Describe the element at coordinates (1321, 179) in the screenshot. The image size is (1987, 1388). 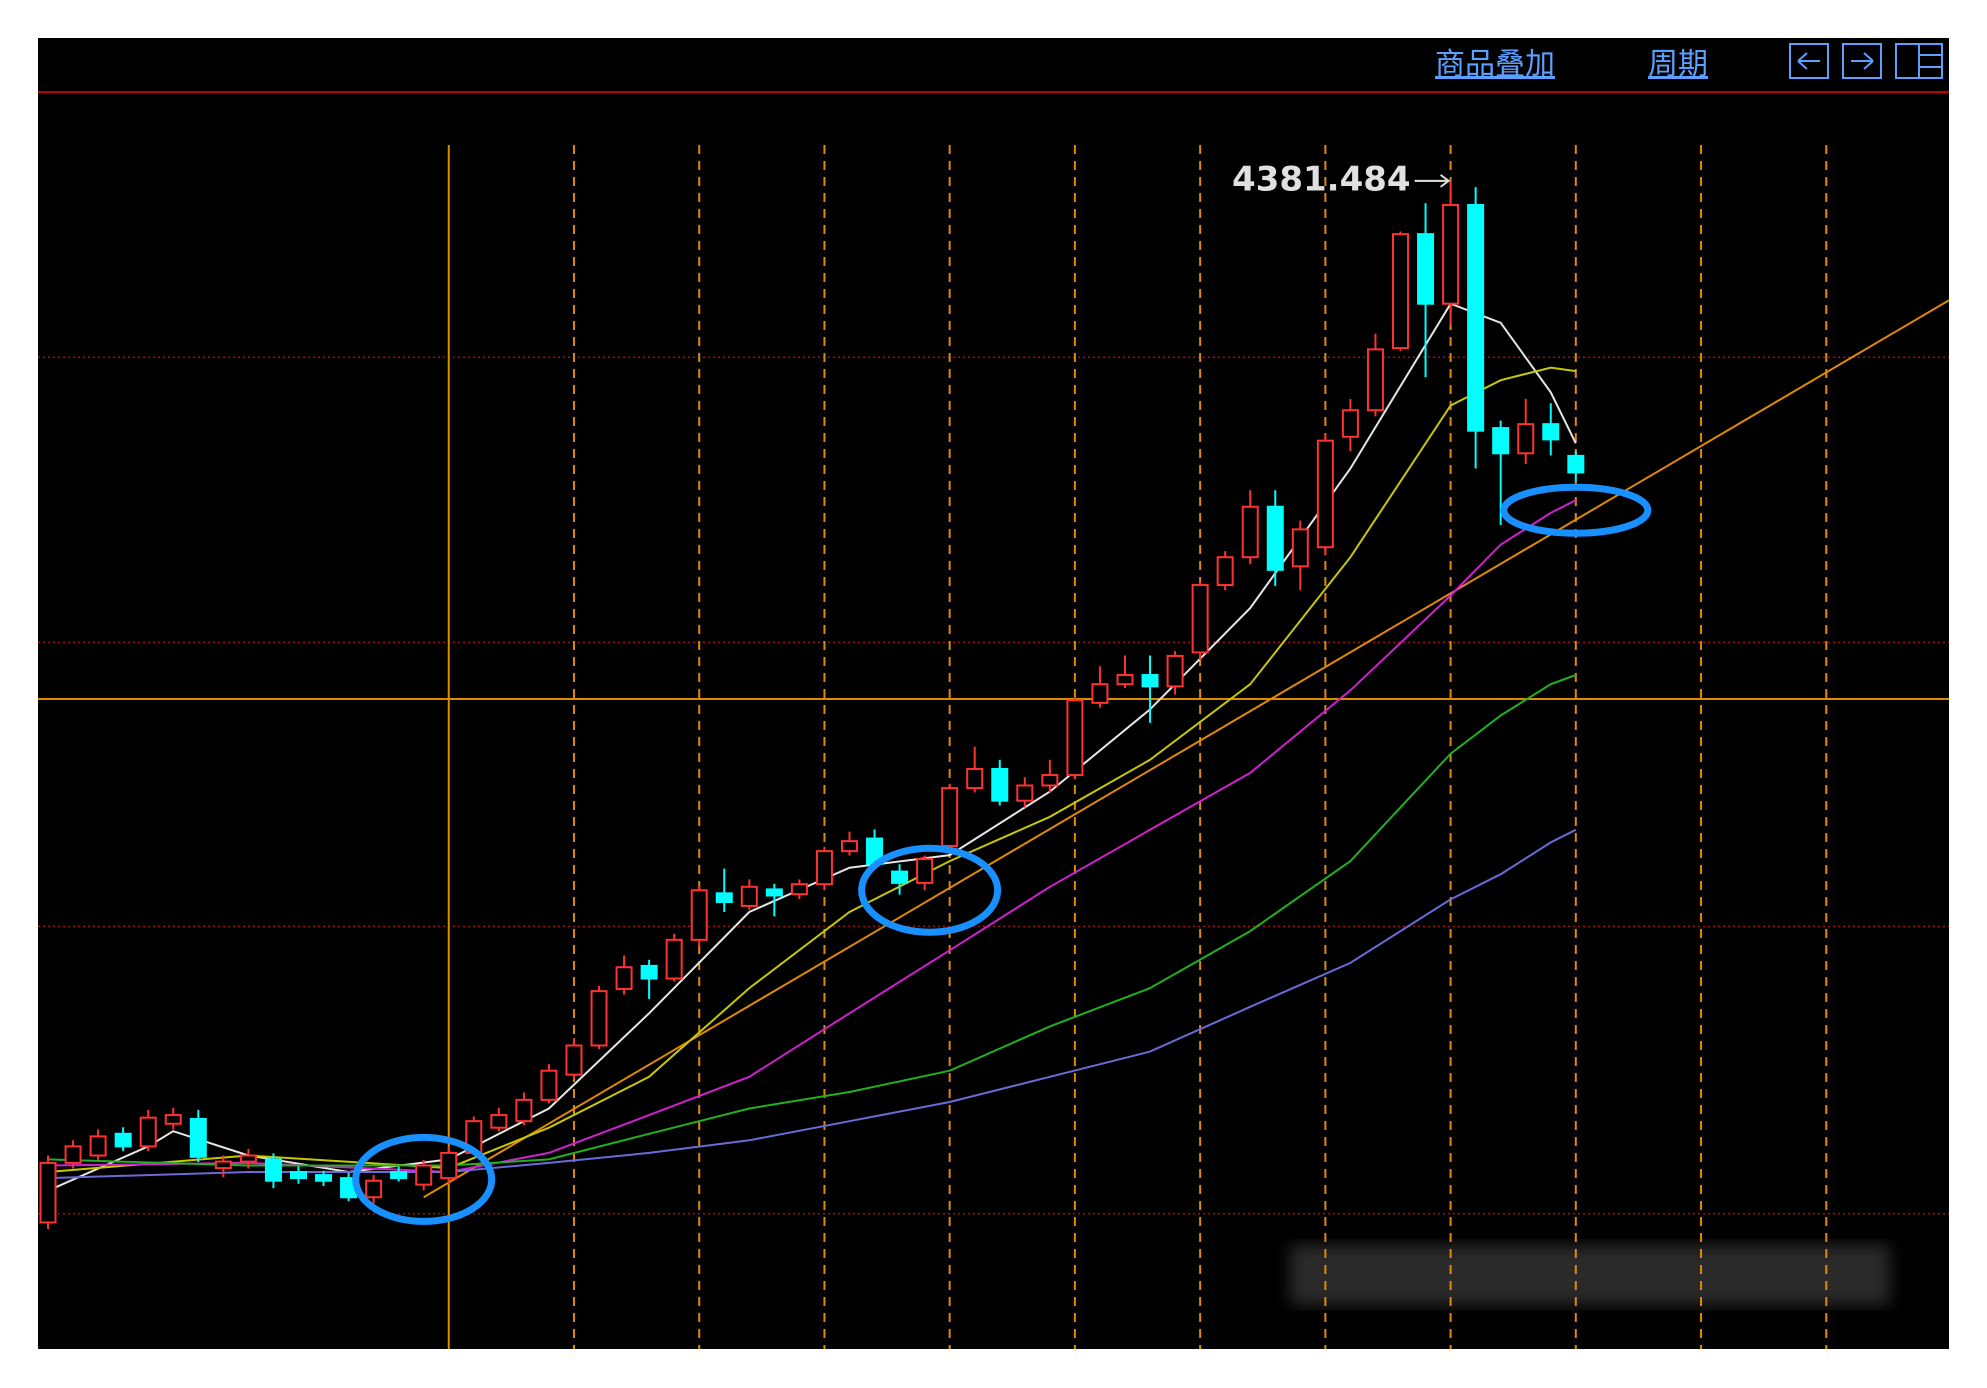
I see `high-label: 4381.484` at that location.